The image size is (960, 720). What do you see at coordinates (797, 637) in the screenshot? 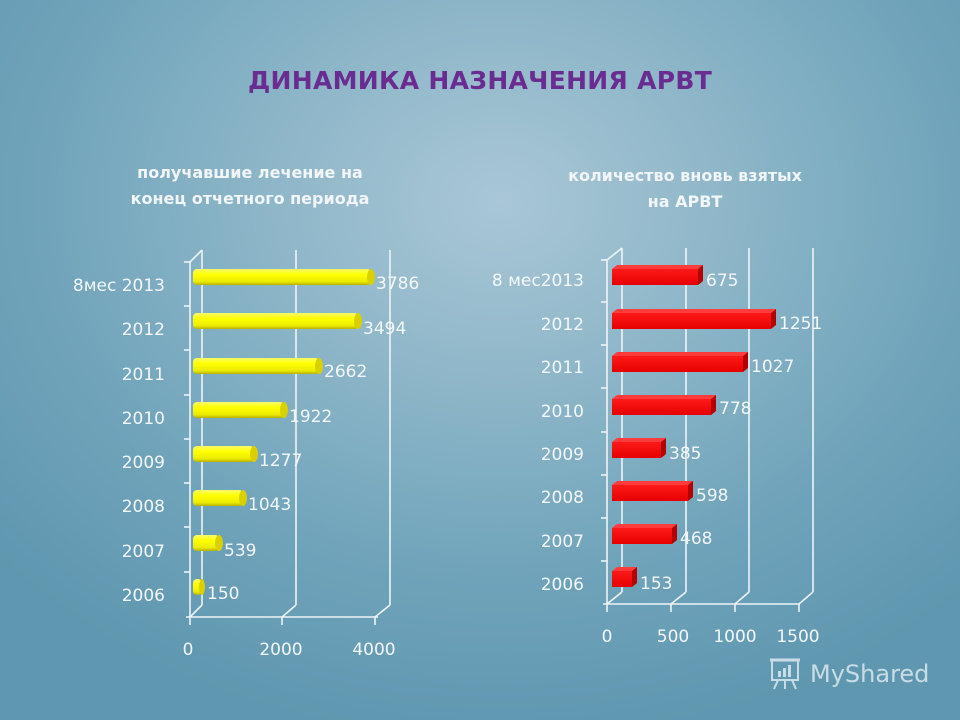
I see `right-tick: 1500` at bounding box center [797, 637].